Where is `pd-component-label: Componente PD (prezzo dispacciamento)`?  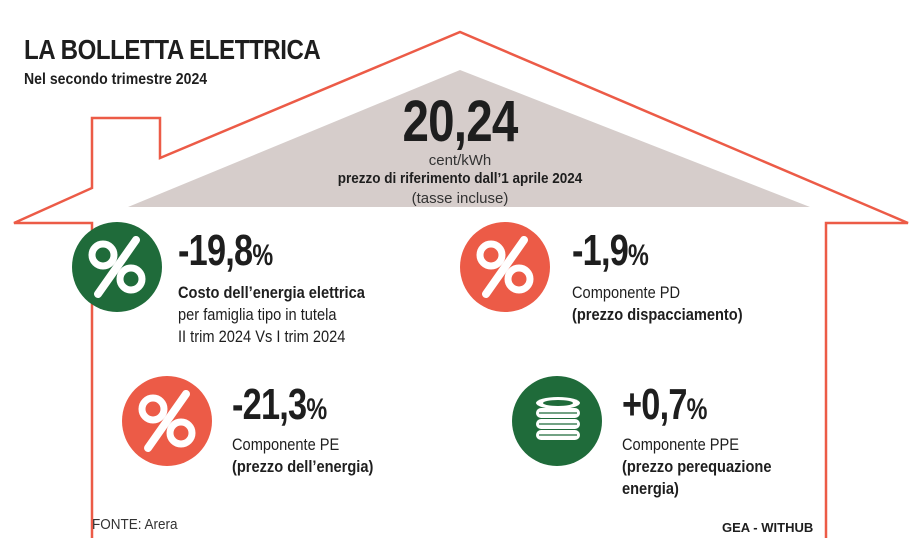
pd-component-label: Componente PD (prezzo dispacciamento) is located at coordinates (657, 304).